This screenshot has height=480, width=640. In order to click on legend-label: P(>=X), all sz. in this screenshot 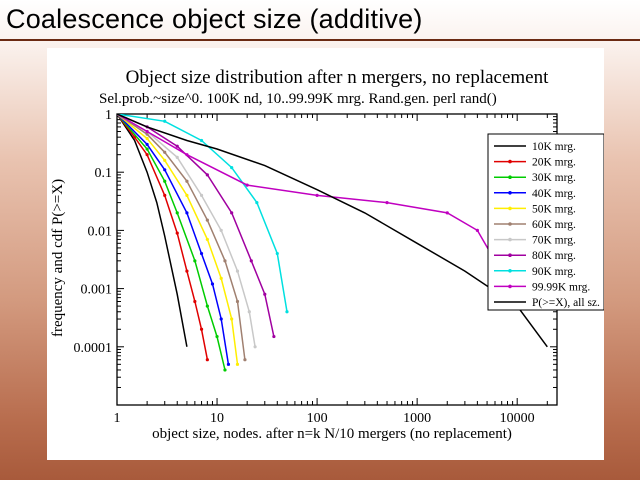, I will do `click(566, 303)`.